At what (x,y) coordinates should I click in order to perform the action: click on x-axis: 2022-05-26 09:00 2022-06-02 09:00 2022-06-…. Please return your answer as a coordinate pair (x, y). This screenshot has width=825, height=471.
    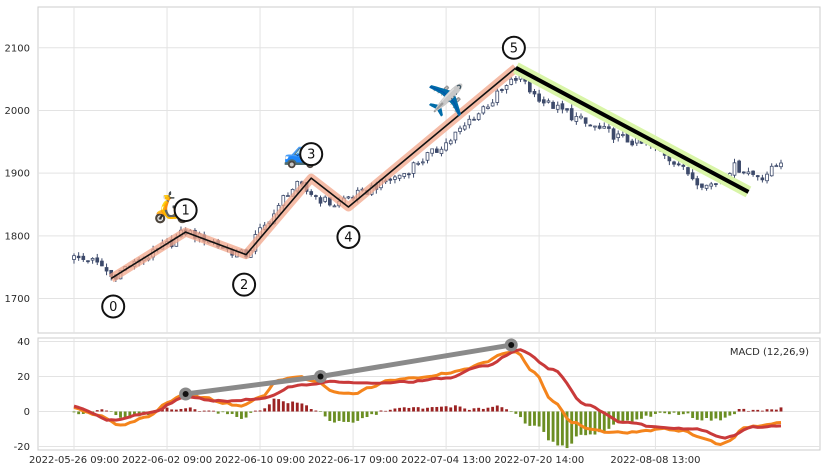
    Looking at the image, I should click on (365, 460).